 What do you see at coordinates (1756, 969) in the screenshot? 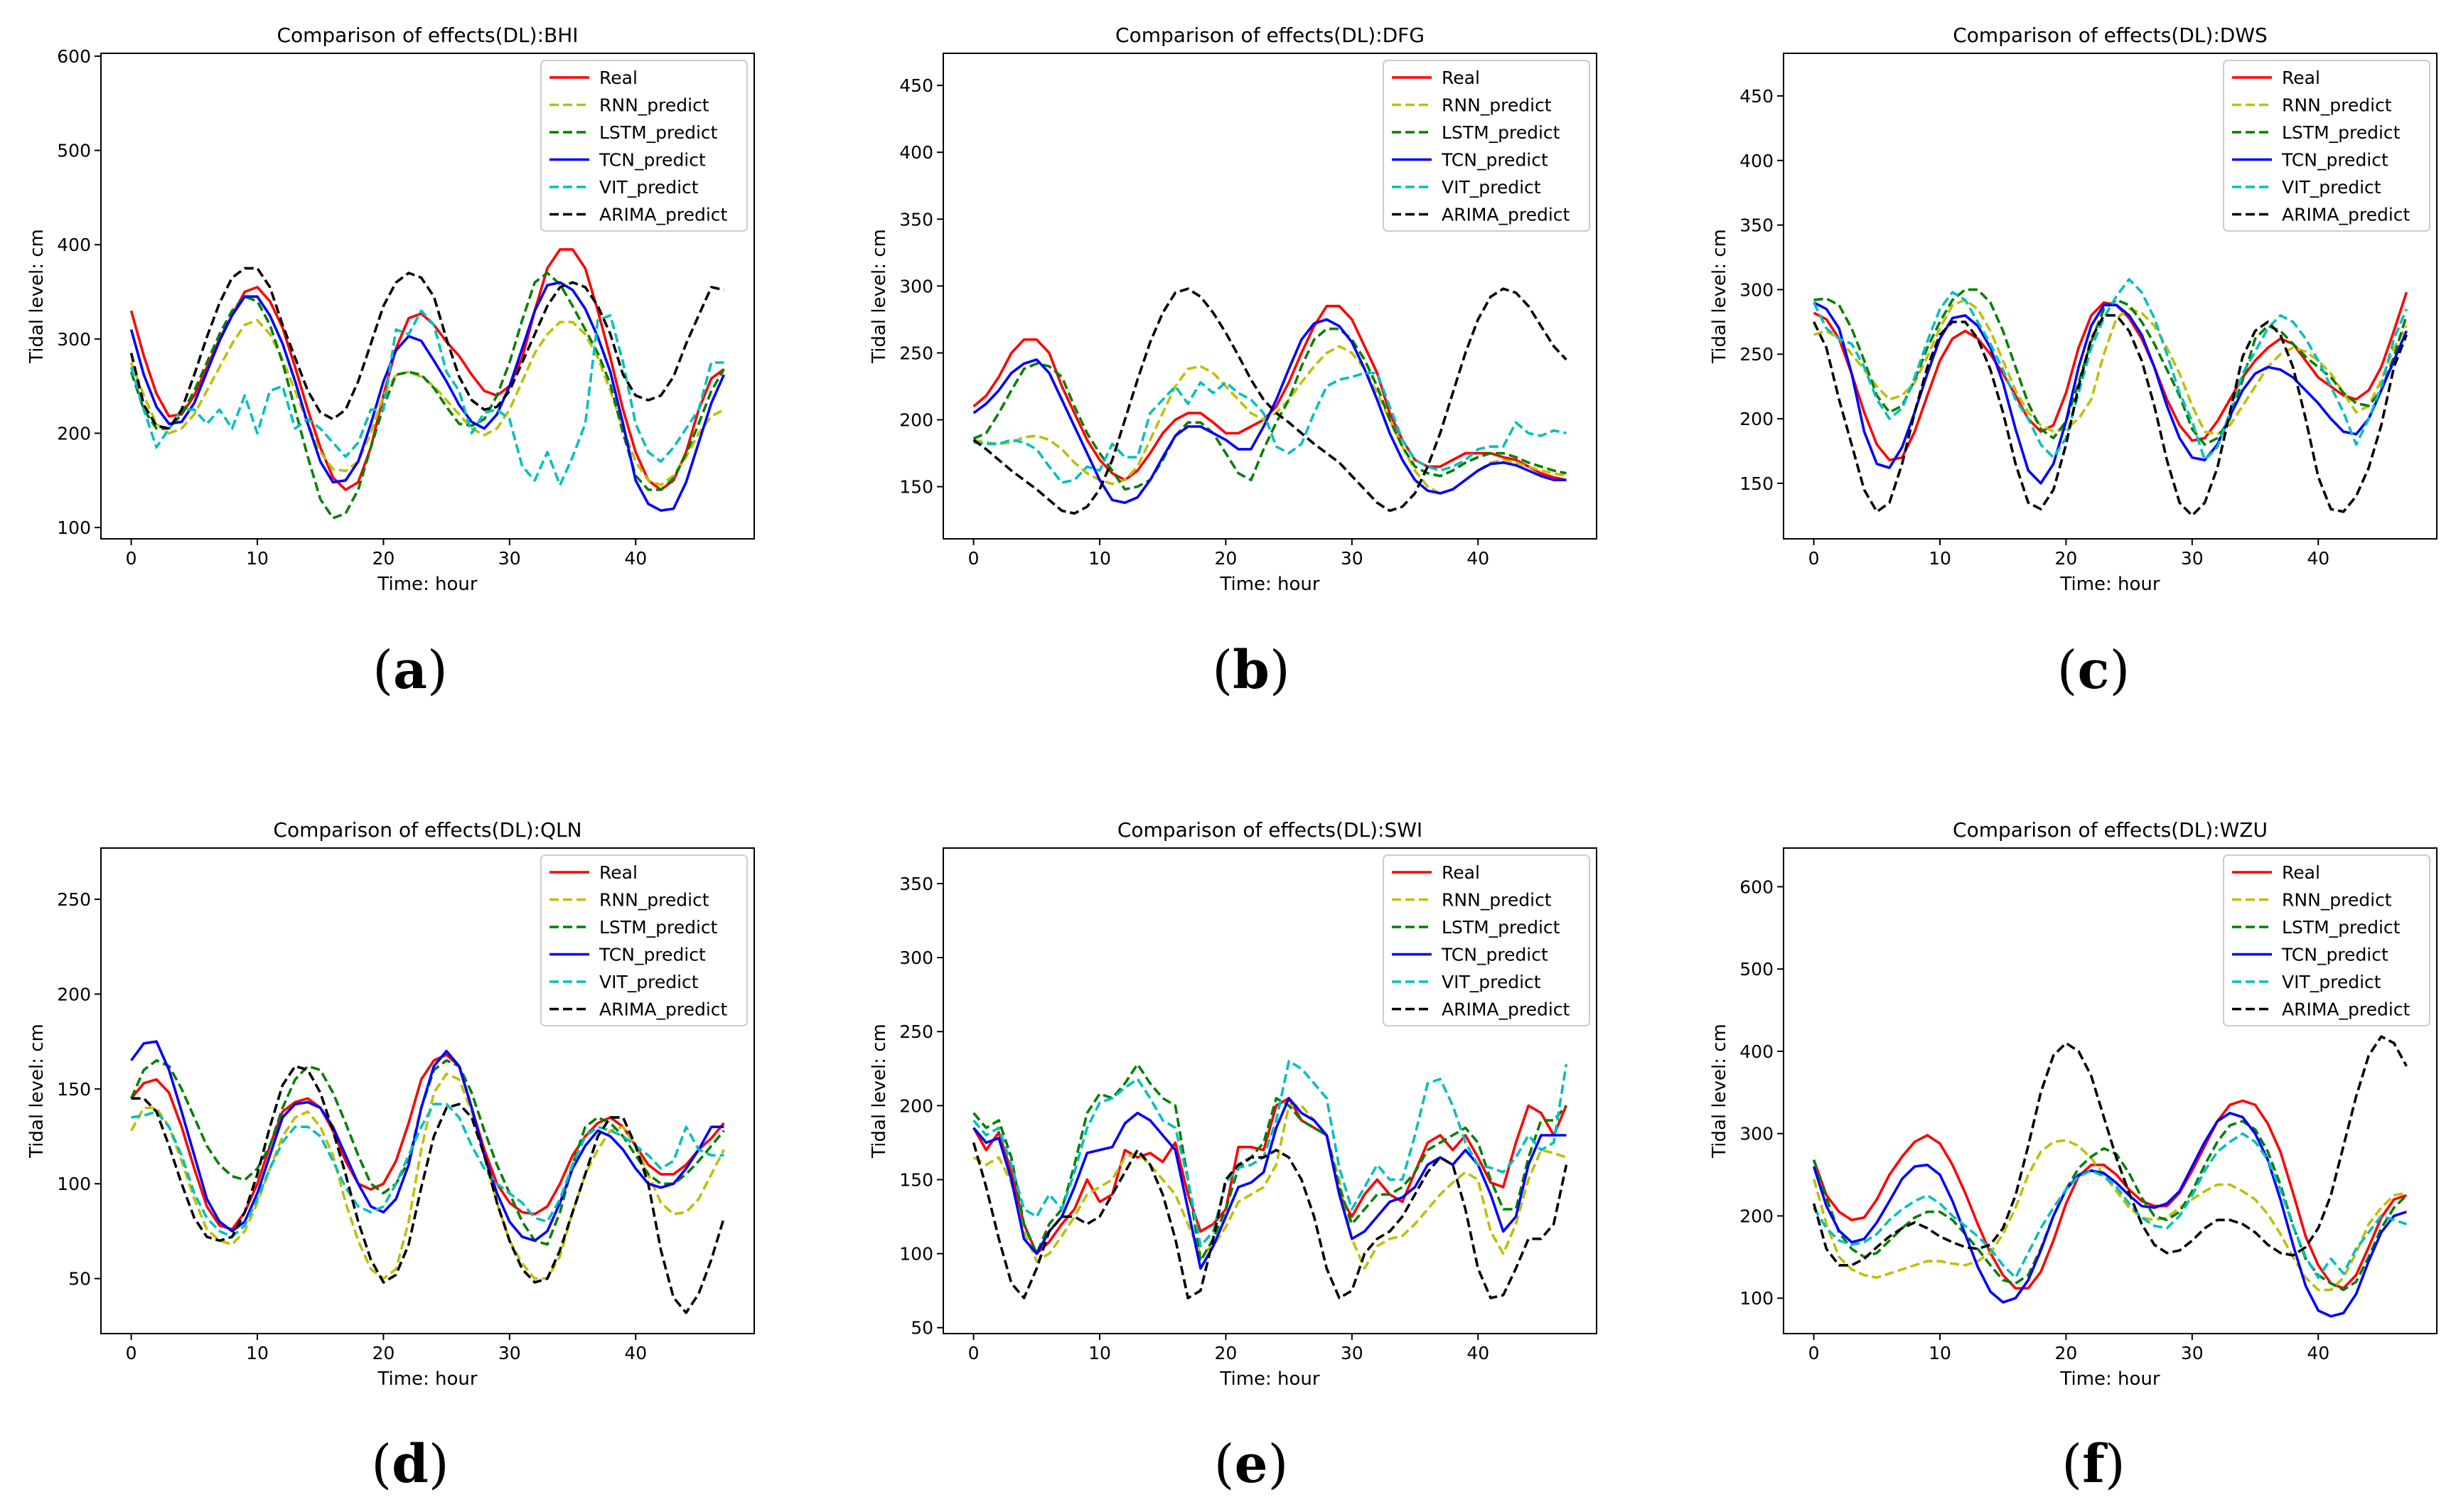
I see `y-tick-label: 500` at bounding box center [1756, 969].